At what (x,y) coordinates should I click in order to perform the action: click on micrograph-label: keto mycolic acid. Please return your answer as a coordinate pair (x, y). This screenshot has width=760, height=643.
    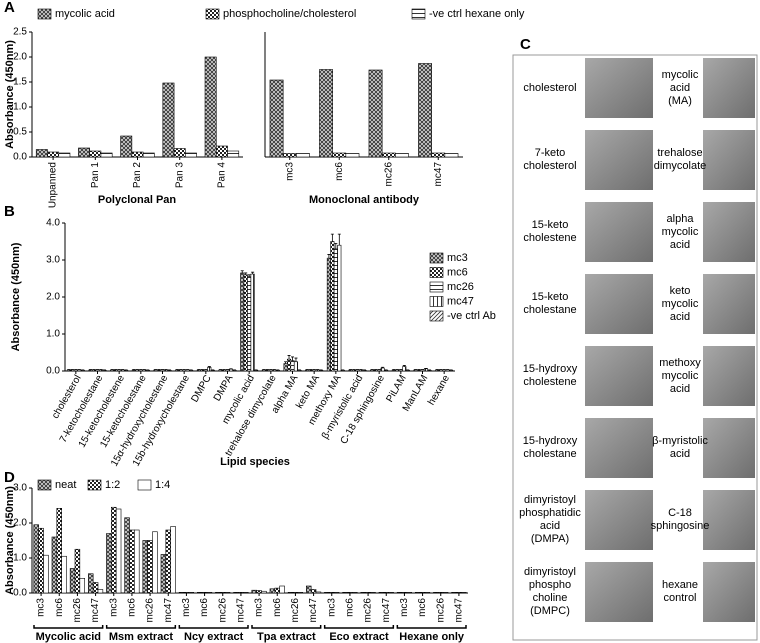
    Looking at the image, I should click on (680, 303).